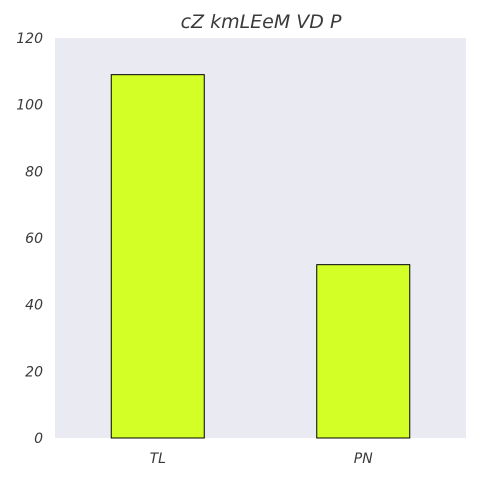 The height and width of the screenshot is (480, 480). I want to click on y-axis-ticks: 0 20 40 60 80 100 120, so click(29, 239).